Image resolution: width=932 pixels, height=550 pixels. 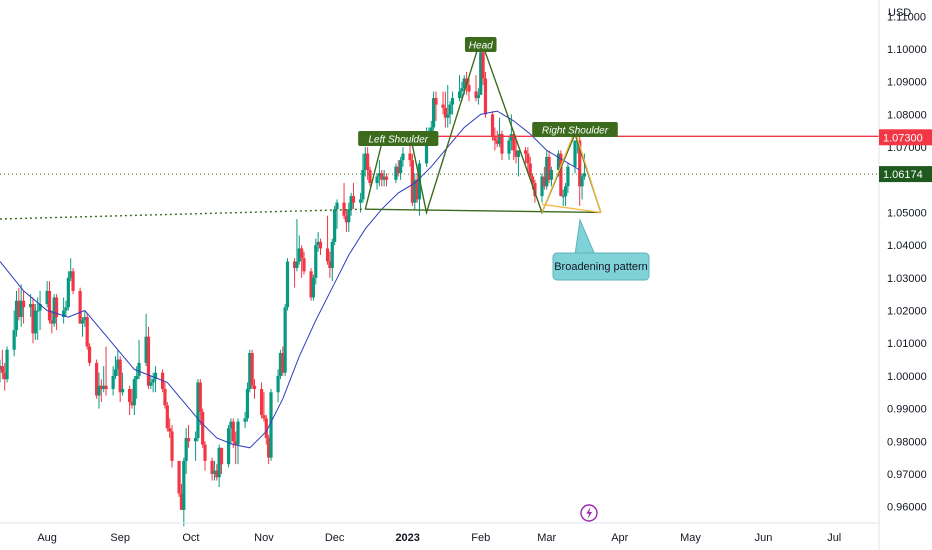 What do you see at coordinates (47, 538) in the screenshot?
I see `x-tick-label: Aug` at bounding box center [47, 538].